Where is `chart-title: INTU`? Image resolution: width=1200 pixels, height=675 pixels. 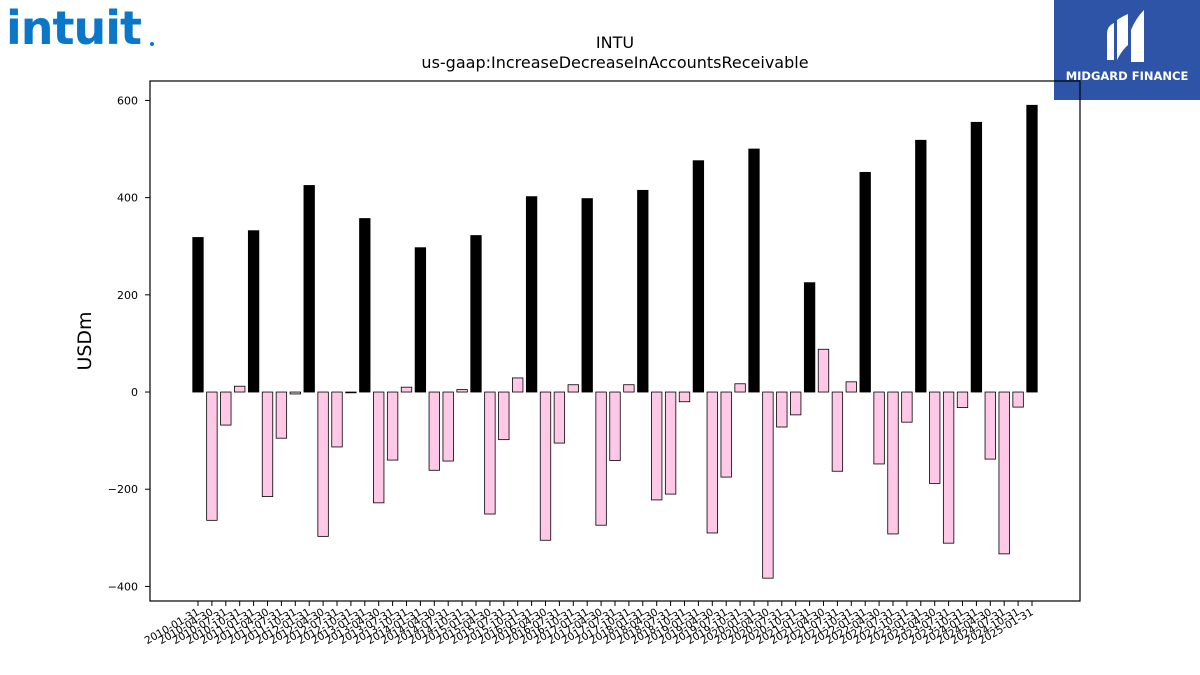
chart-title: INTU is located at coordinates (615, 42).